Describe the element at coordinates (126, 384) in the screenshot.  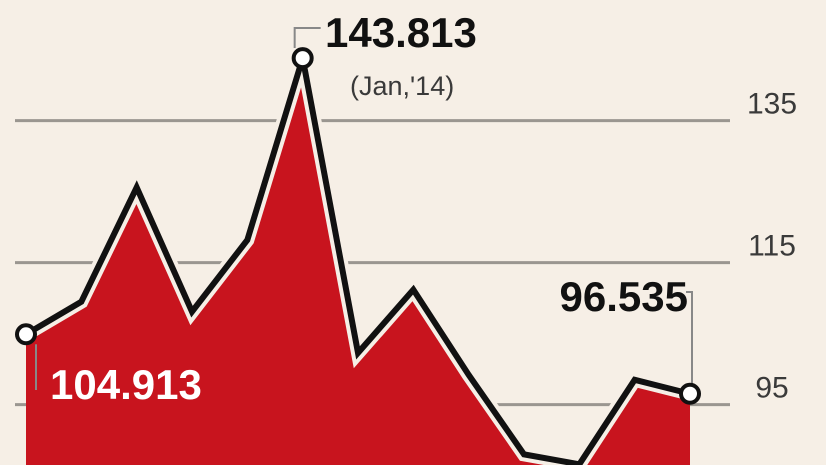
I see `data-label: 104.913` at that location.